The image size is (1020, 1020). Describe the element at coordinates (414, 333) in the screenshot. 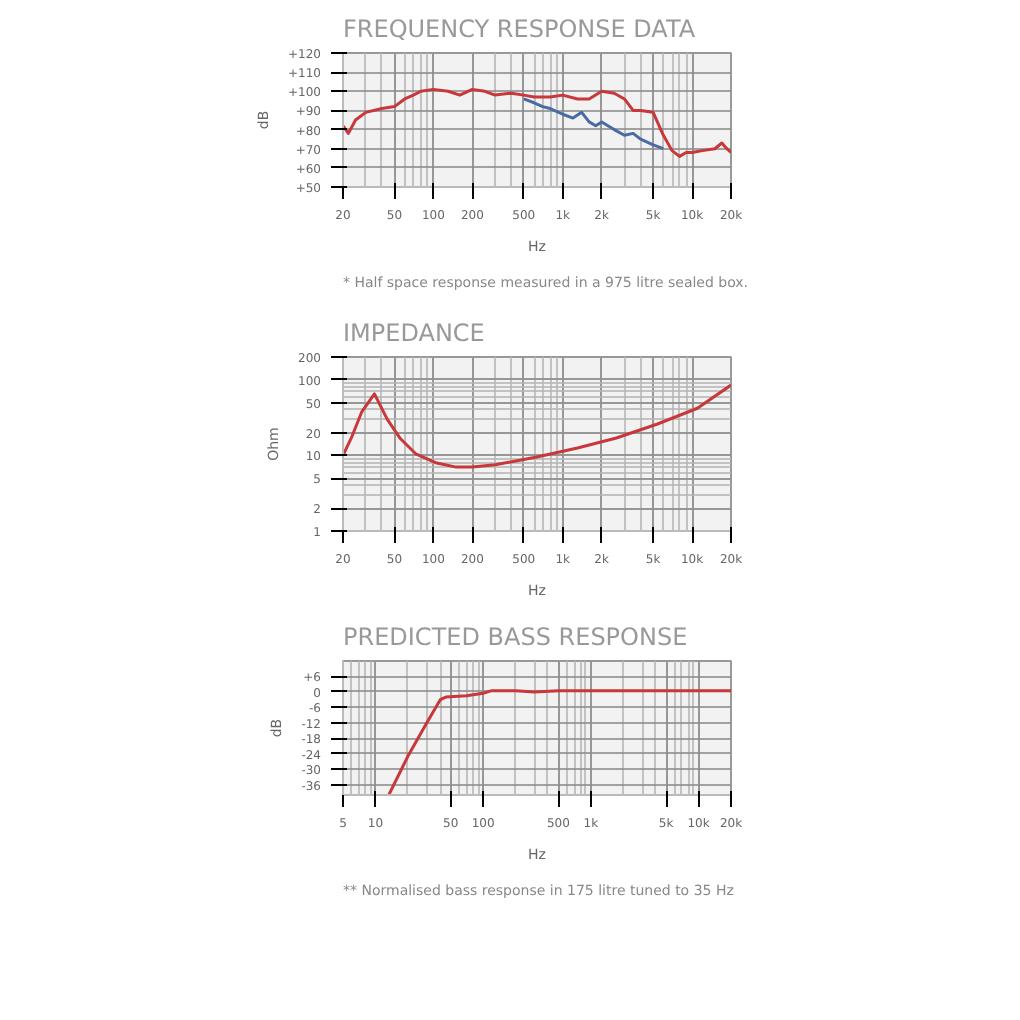

I see `chart-title: IMPEDANCE` at that location.